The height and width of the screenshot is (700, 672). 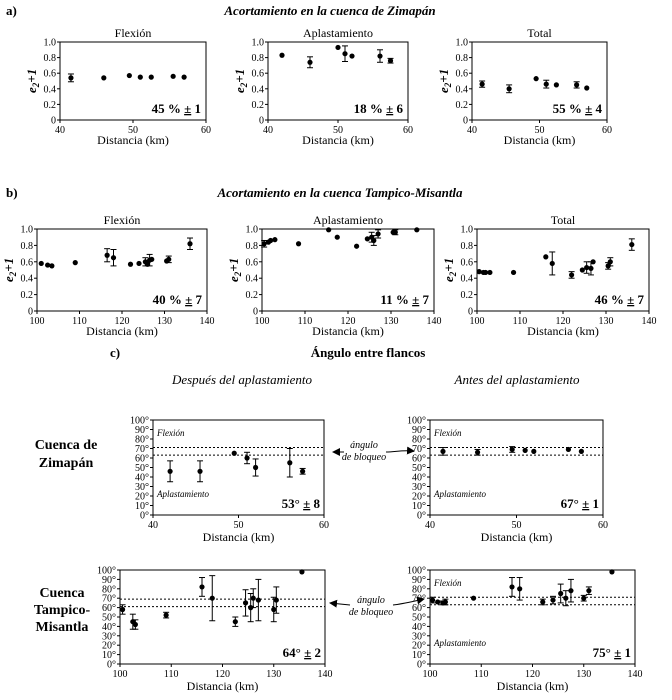 What do you see at coordinates (142, 497) in the screenshot?
I see `y-tick-label: 20°` at bounding box center [142, 497].